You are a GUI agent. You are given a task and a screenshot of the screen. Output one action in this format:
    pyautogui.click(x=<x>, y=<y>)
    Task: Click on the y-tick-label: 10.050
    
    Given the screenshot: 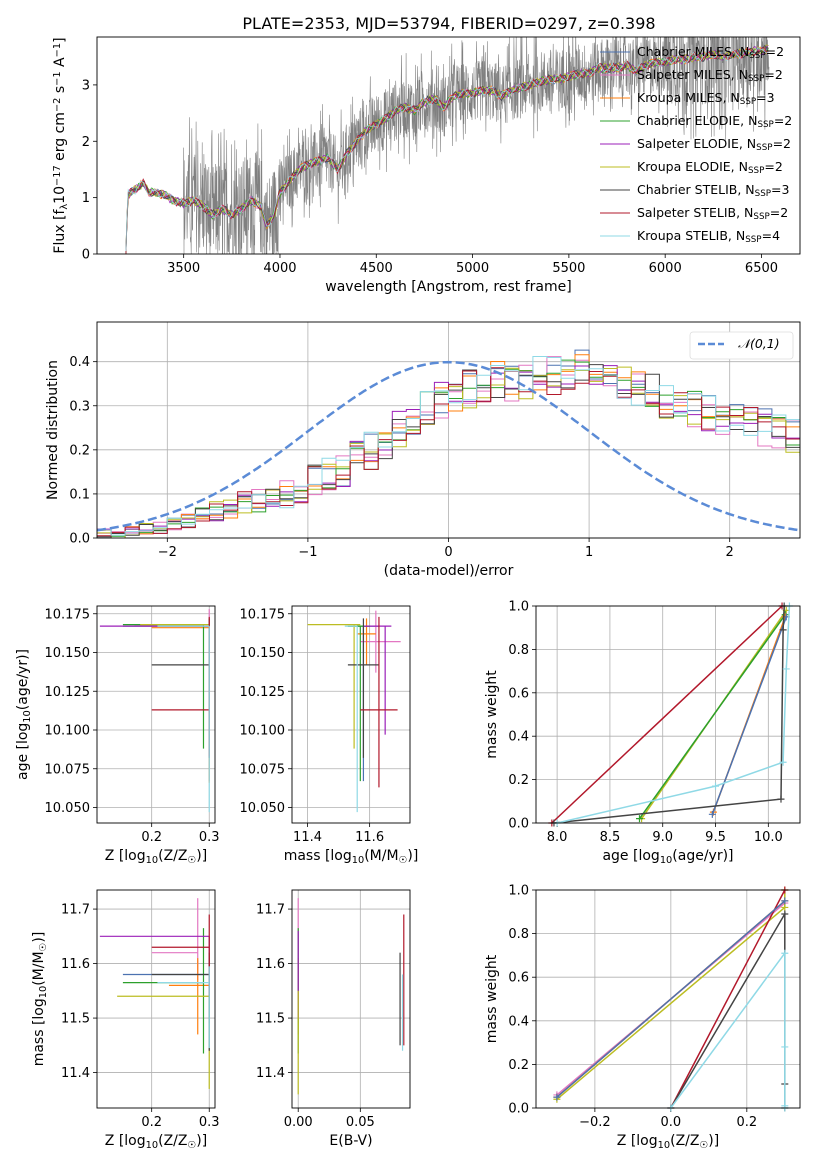 What is the action you would take?
    pyautogui.click(x=263, y=808)
    